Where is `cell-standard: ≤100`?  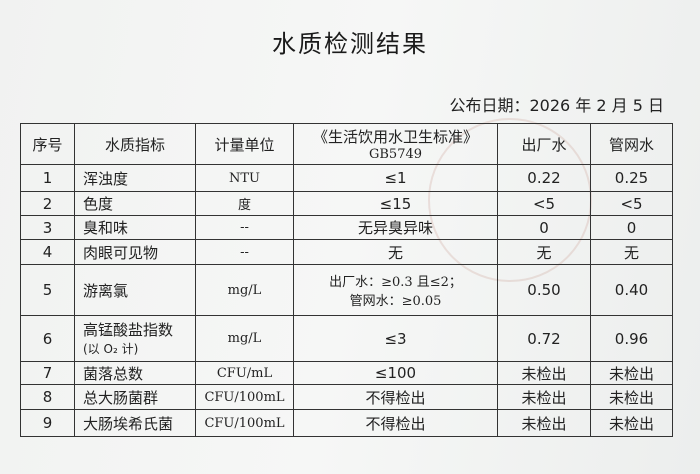
cell-standard: ≤100 is located at coordinates (395, 373).